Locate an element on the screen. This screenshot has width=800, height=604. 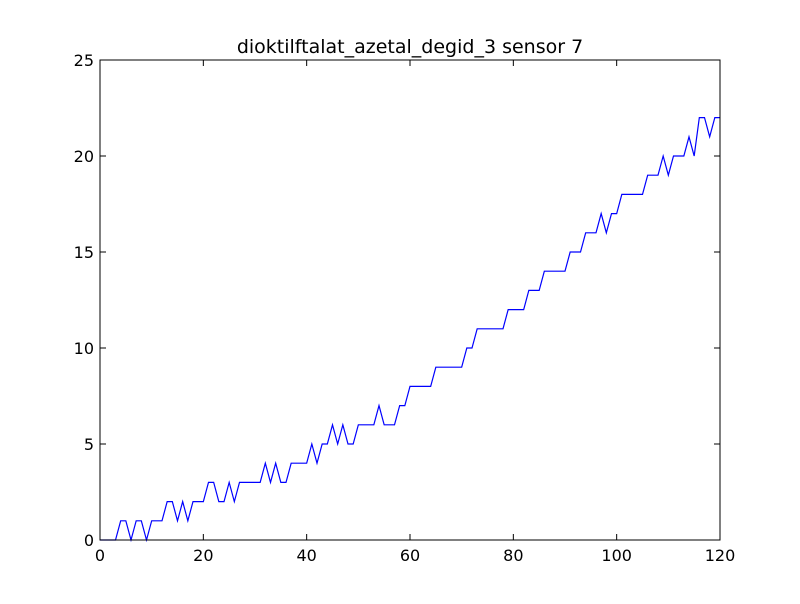
x-tick-label: 100 is located at coordinates (616, 555).